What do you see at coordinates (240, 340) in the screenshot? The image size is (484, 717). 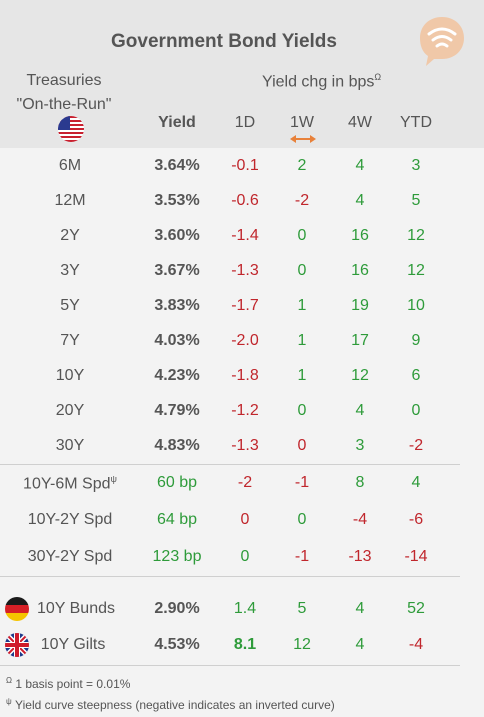 I see `table-row: 7Y 4.03% -2.0 1 17 9` at bounding box center [240, 340].